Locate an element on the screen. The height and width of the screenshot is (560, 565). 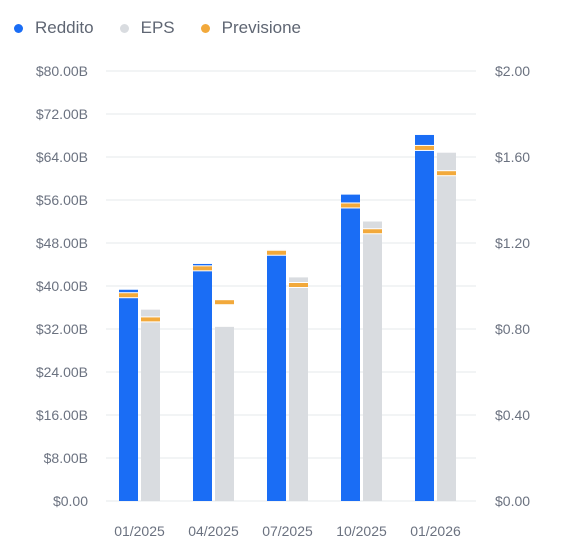
legend-swatch-previsione is located at coordinates (205, 28).